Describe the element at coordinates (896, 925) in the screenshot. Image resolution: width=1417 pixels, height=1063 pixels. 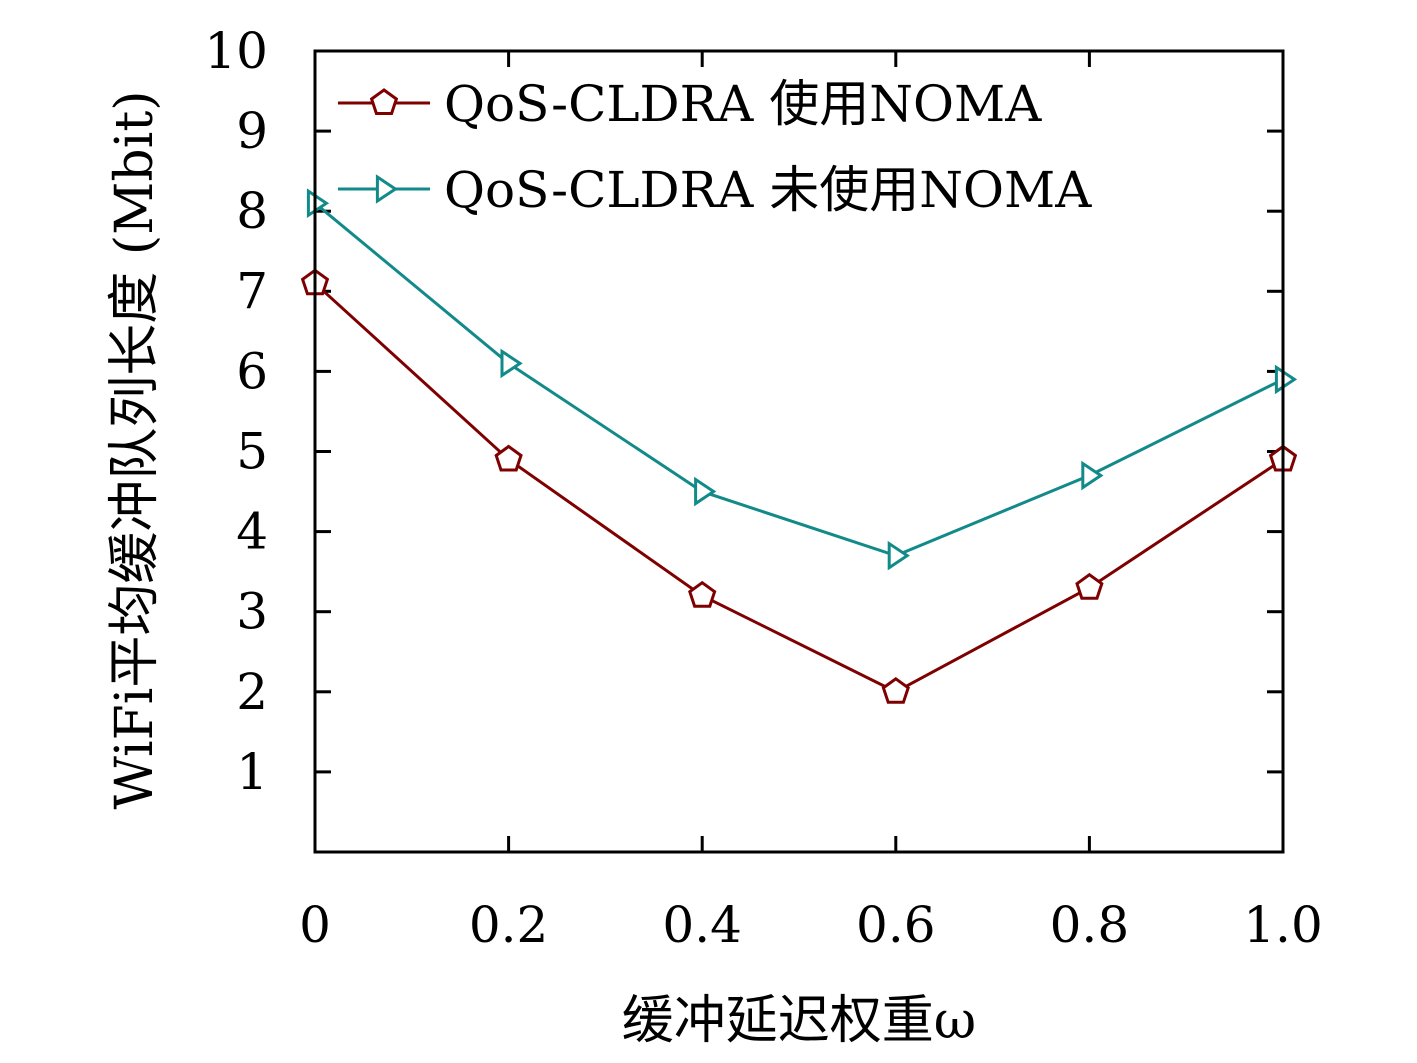
I see `x-tick-label: 0.6` at that location.